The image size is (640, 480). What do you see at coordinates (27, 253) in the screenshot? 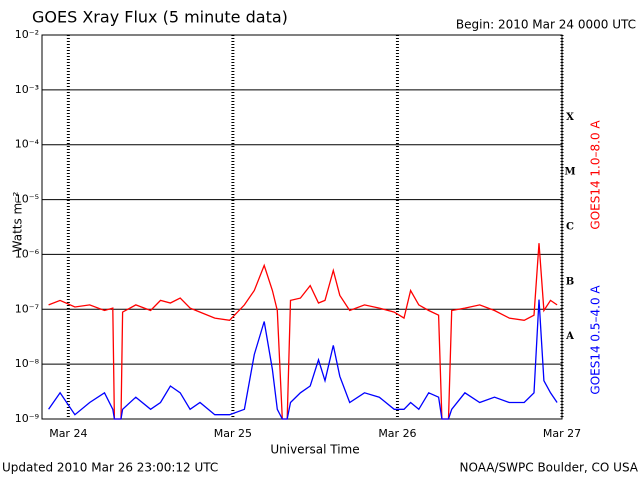
I see `y-tick-label: 10⁻⁶` at bounding box center [27, 253].